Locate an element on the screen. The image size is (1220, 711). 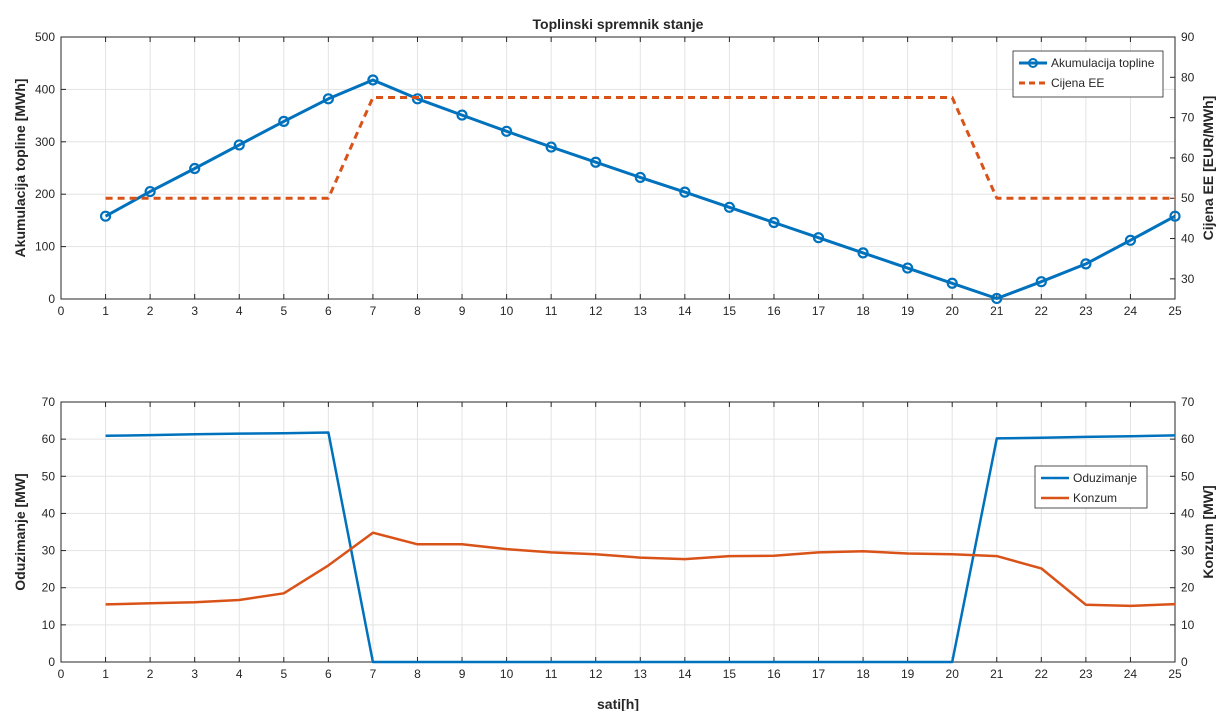
y-left-tick-label: 50 is located at coordinates (49, 476).